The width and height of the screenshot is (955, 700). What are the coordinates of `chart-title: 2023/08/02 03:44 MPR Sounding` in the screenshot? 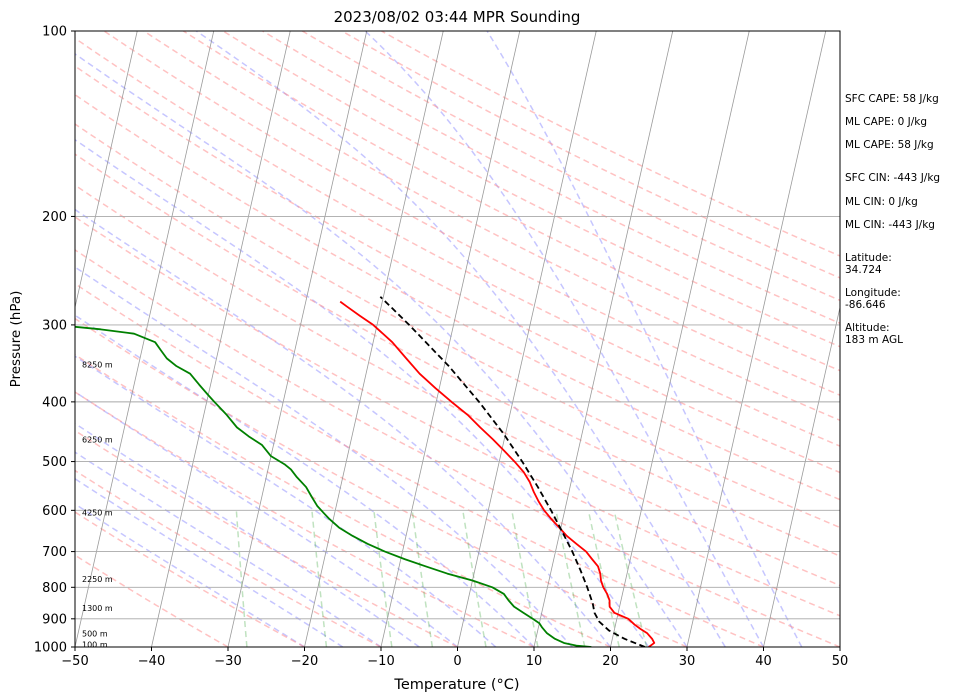 It's located at (457, 17).